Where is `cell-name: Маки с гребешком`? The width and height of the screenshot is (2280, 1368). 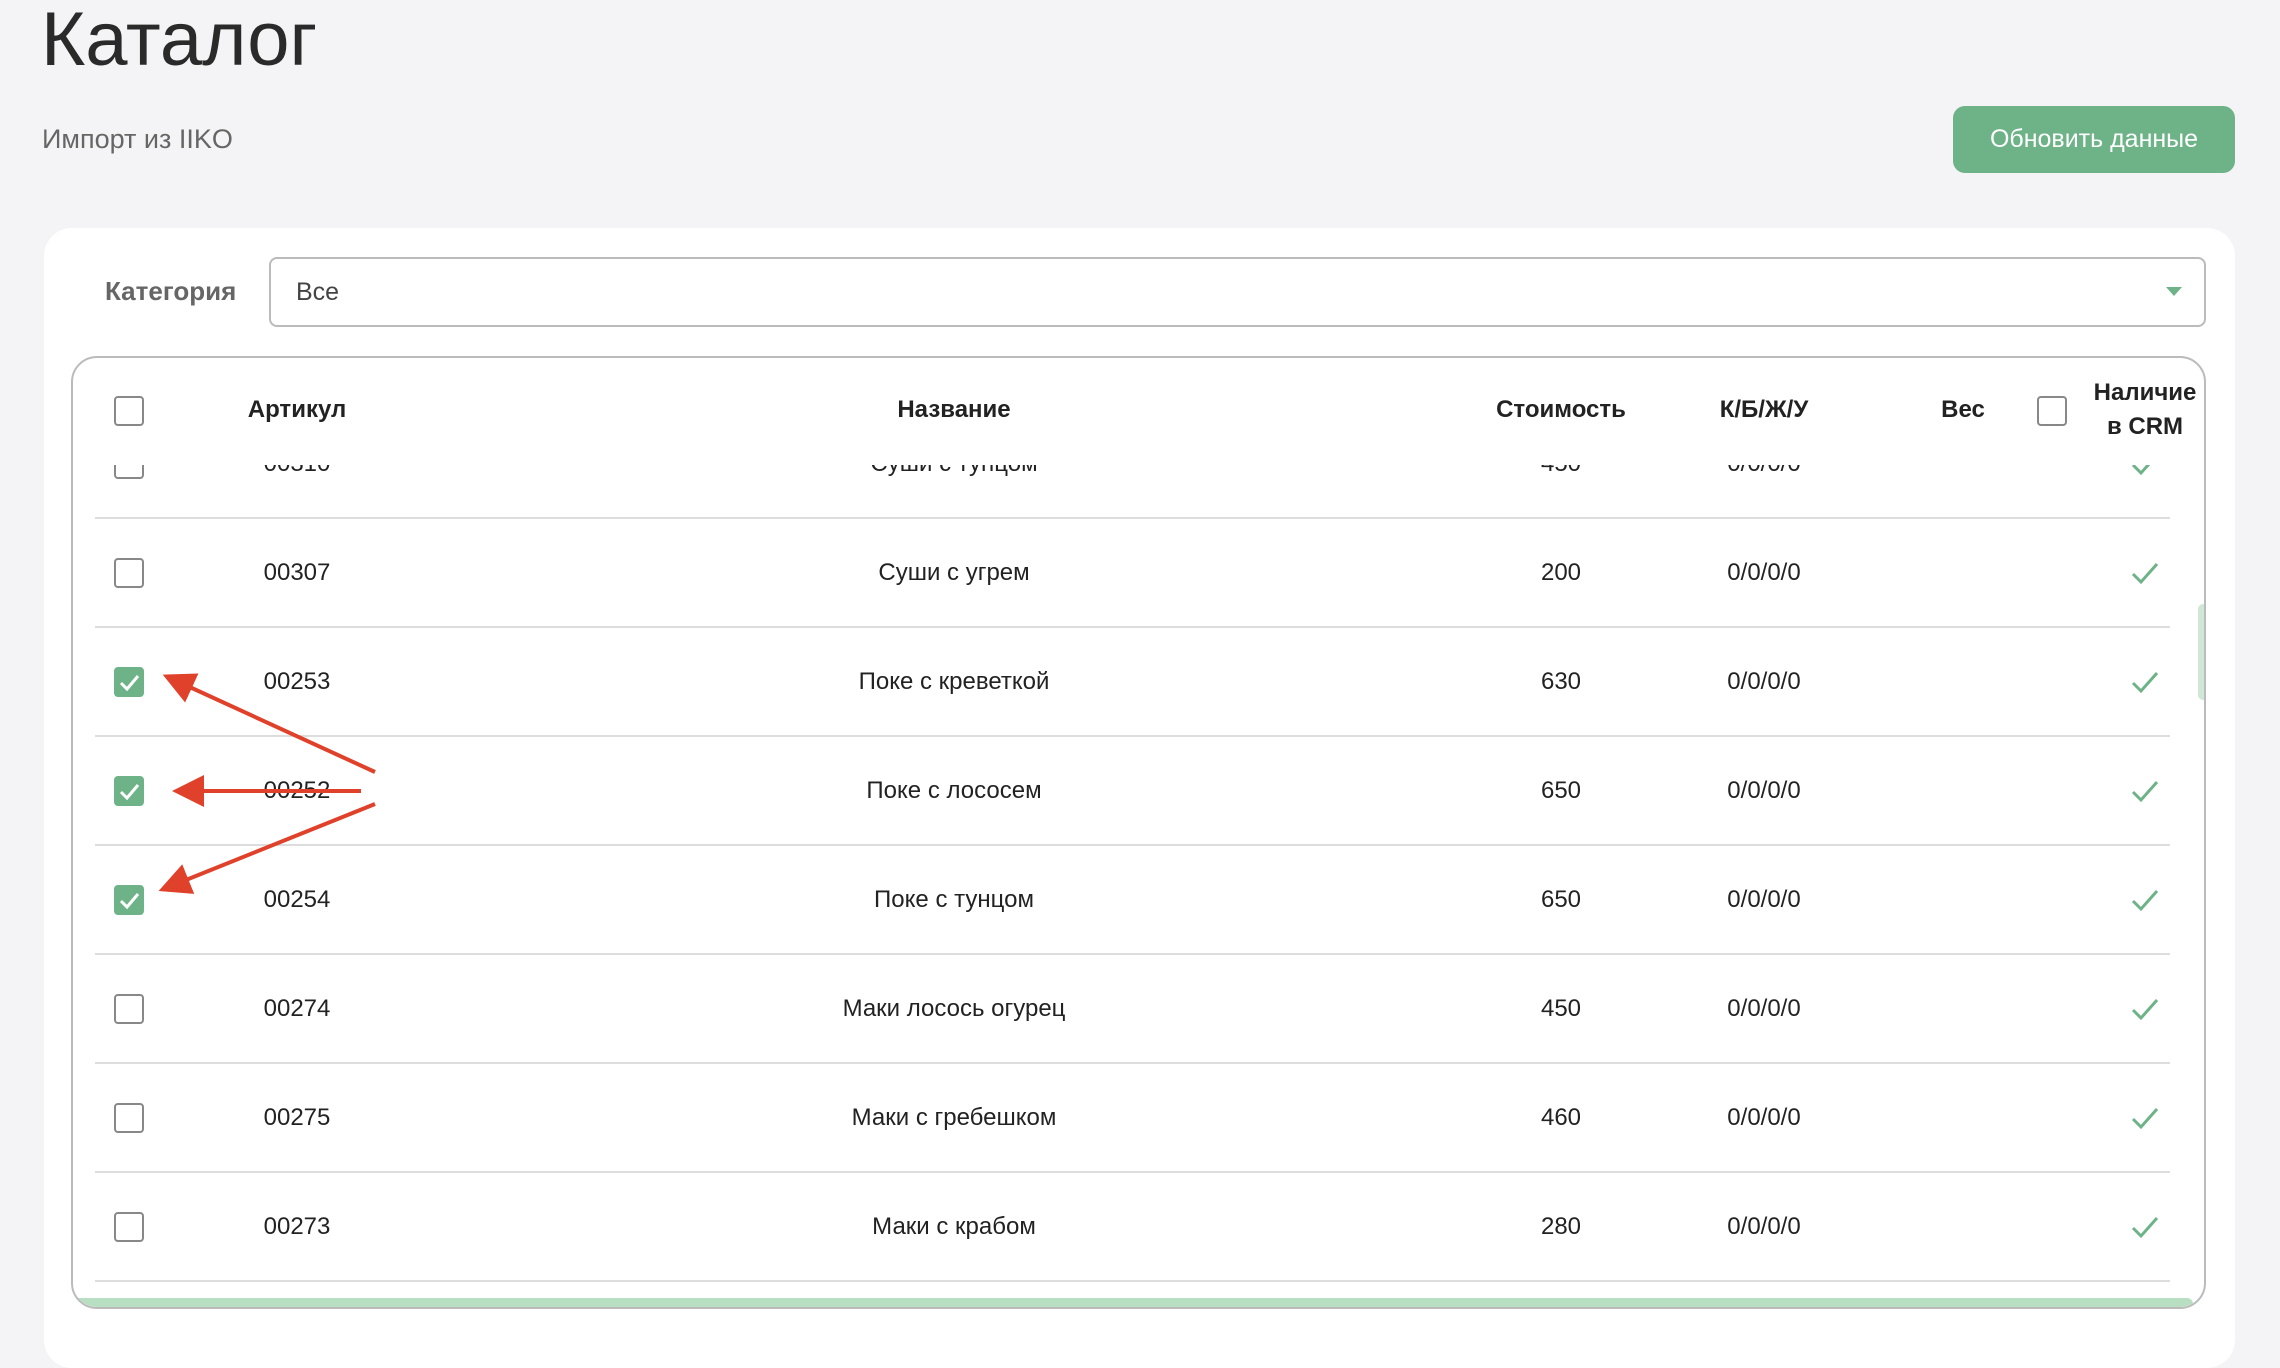
cell-name: Маки с гребешком is located at coordinates (954, 1117).